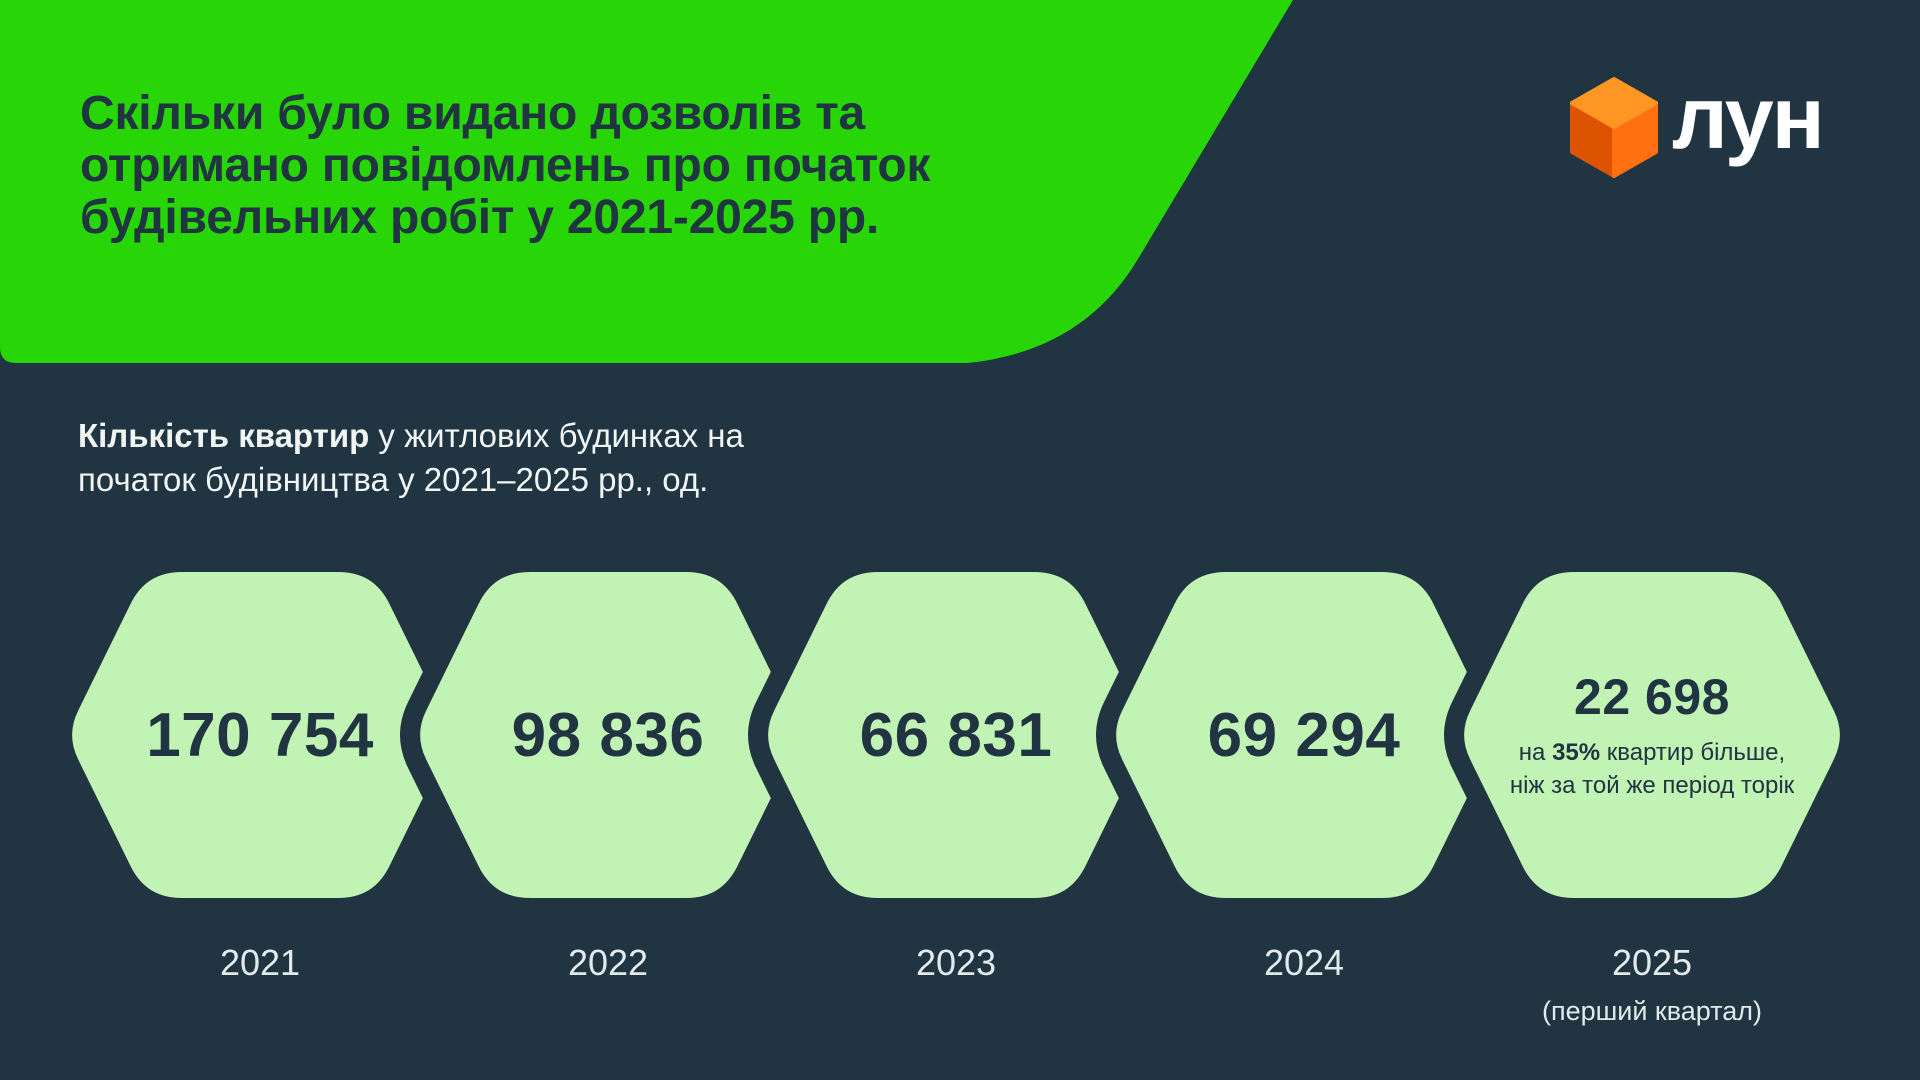 Image resolution: width=1920 pixels, height=1080 pixels. I want to click on chart-subtitle-line-2: початок будівництва у 2021–2025 рр., од., so click(393, 480).